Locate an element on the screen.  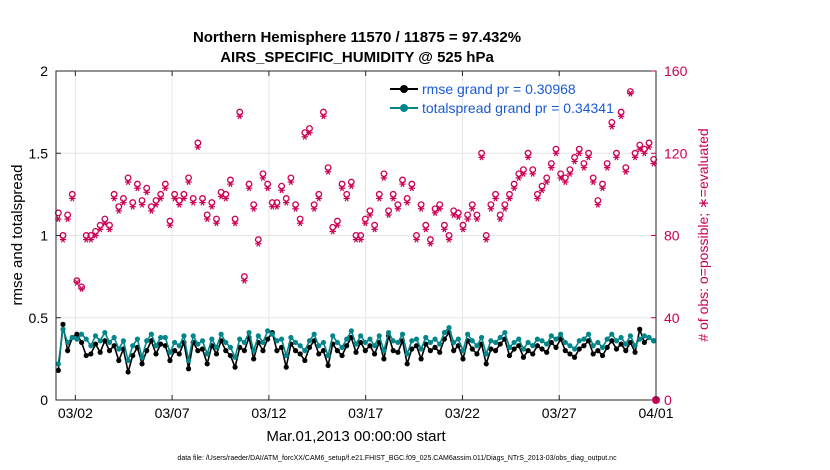
x-axis-label: Mar.01,2013 00:00:00 start is located at coordinates (356, 436).